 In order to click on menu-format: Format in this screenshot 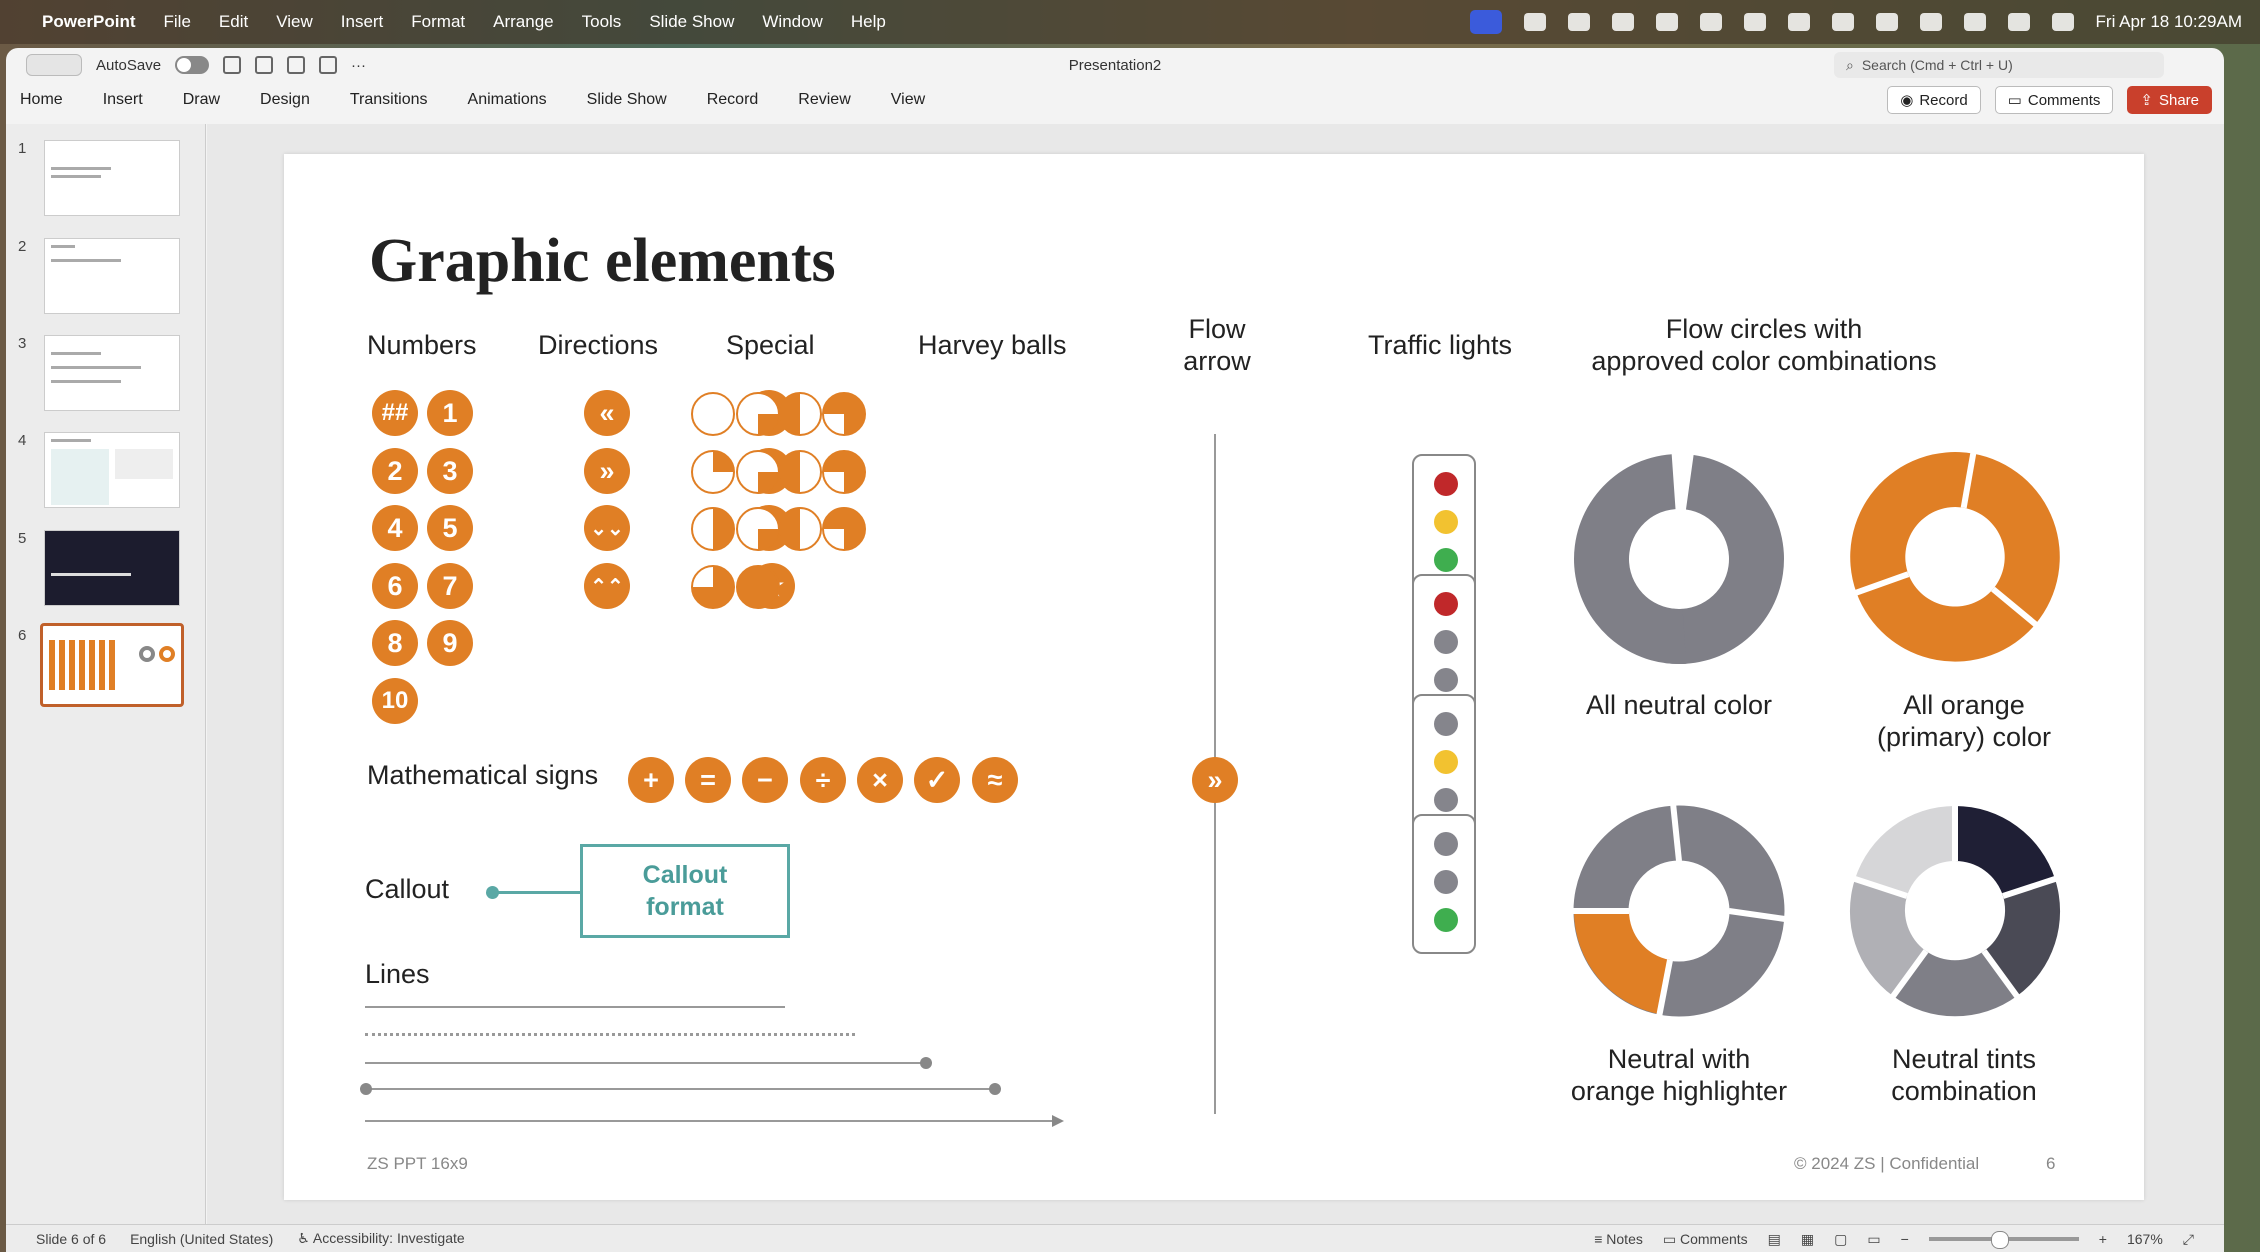, I will do `click(438, 21)`.